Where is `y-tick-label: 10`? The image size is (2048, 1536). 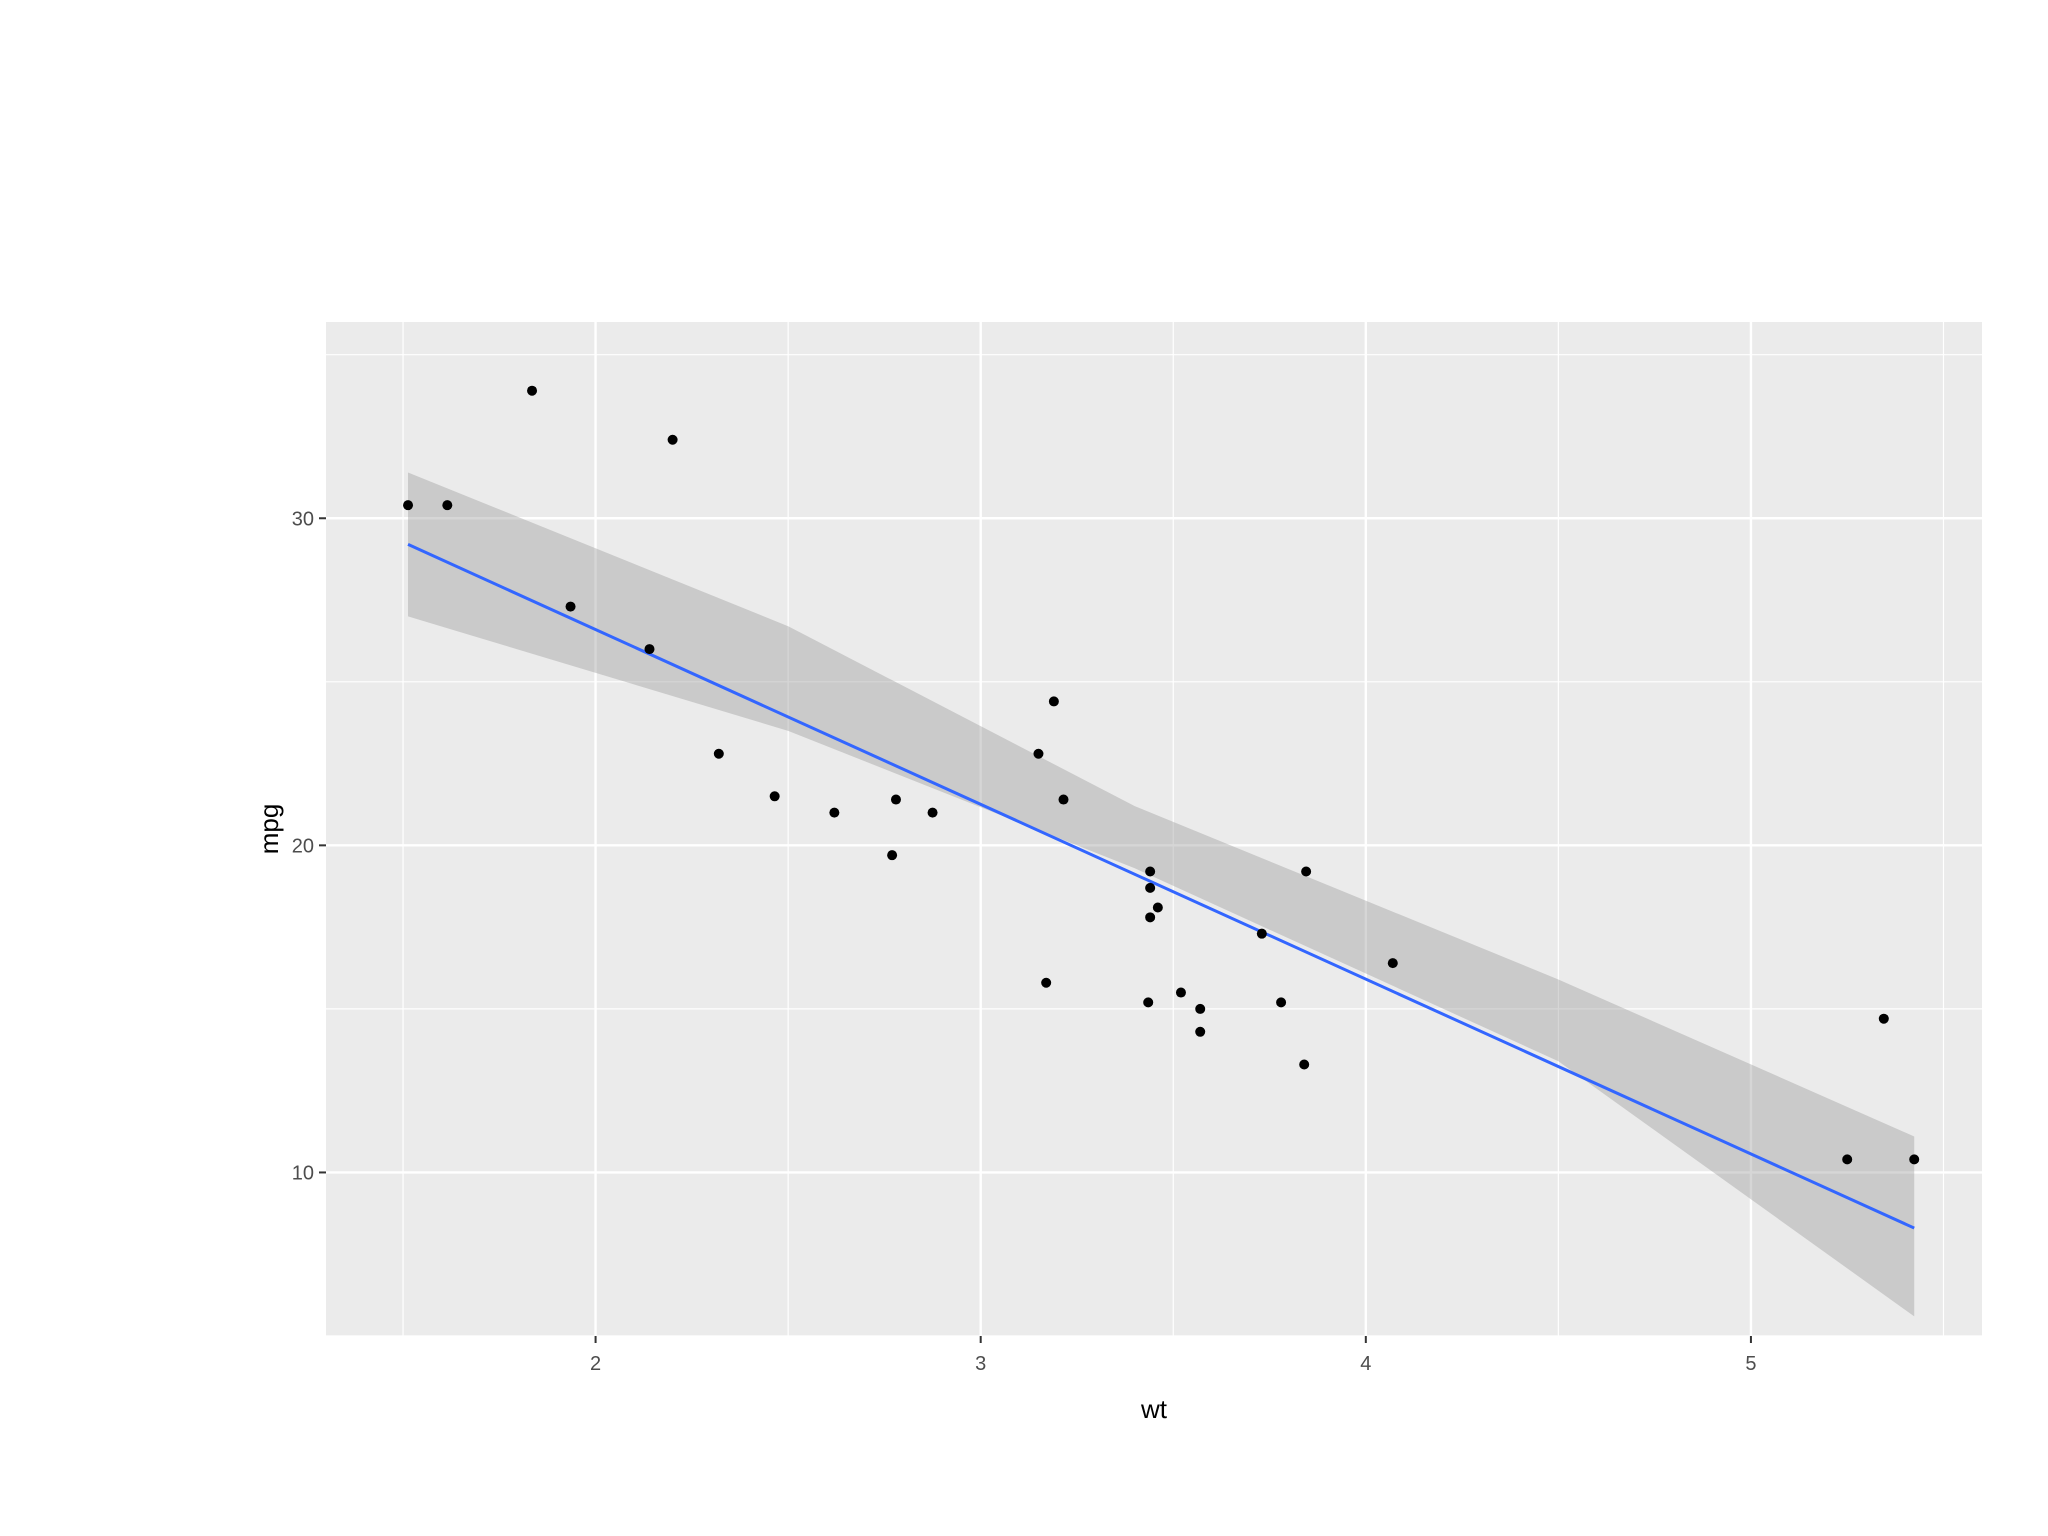
y-tick-label: 10 is located at coordinates (303, 1173).